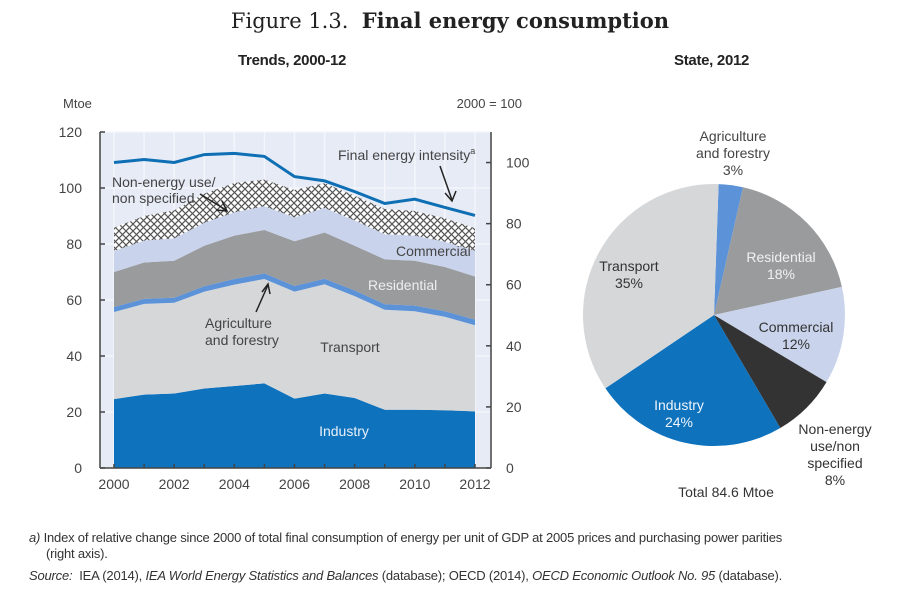  I want to click on pie-subtitle: State, 2012, so click(712, 60).